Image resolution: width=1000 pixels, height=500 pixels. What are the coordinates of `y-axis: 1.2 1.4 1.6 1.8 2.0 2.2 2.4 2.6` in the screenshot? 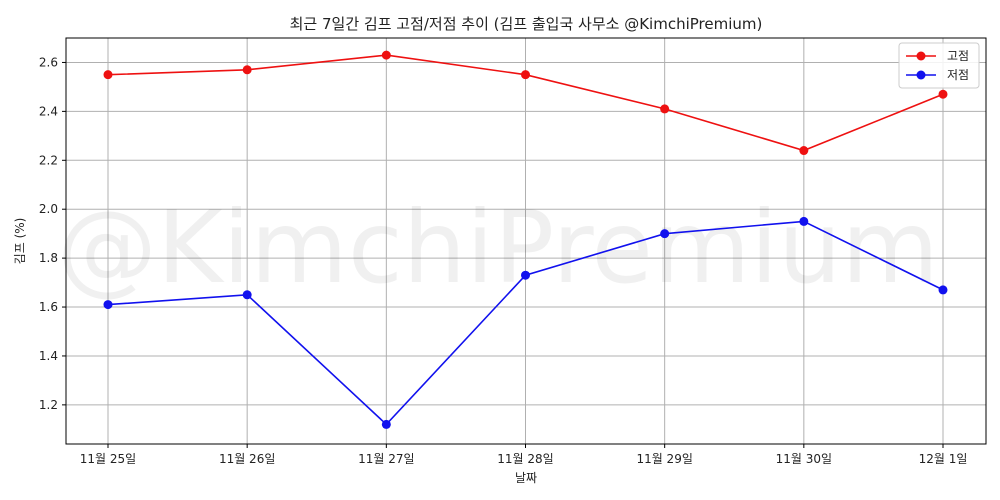 It's located at (52, 233).